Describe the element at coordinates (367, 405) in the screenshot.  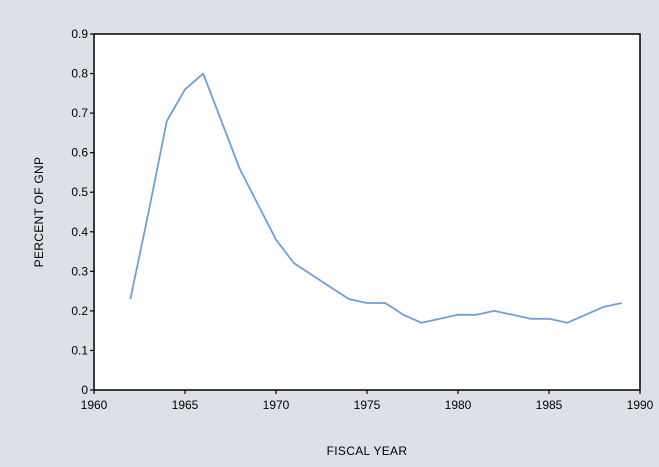
I see `x-tick-label: 1975` at that location.